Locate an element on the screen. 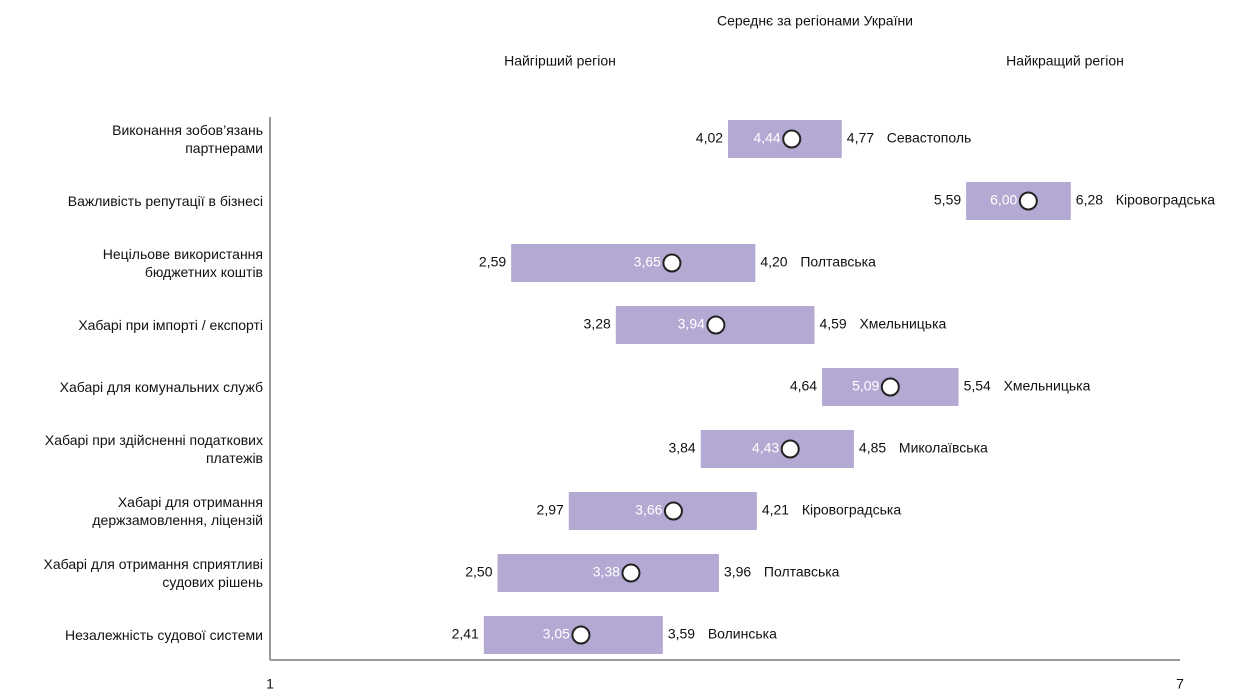 Image resolution: width=1239 pixels, height=693 pixels. mean-label: 5,09 is located at coordinates (865, 386).